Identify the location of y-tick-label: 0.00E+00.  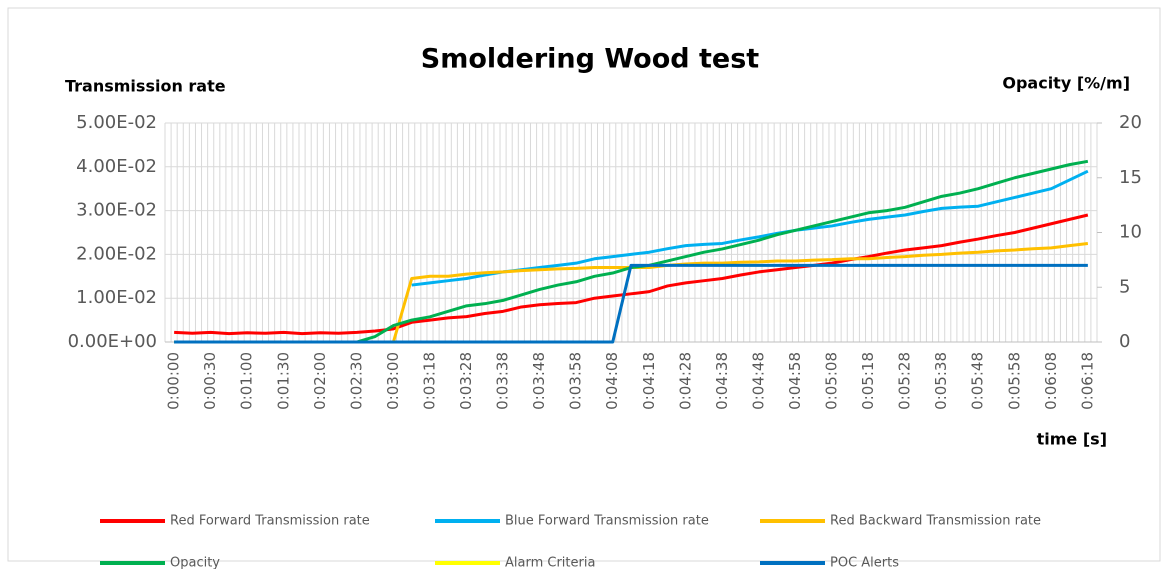
(112, 341).